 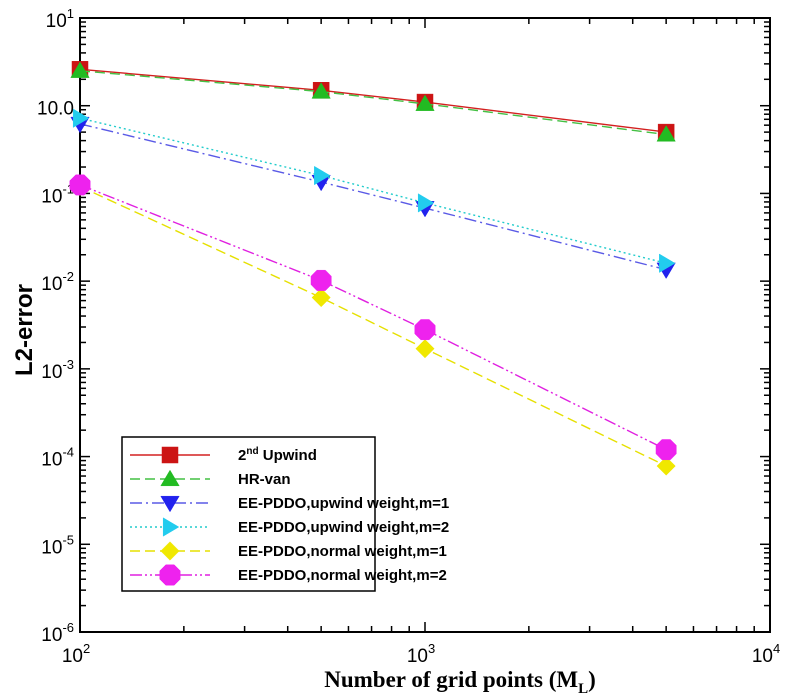 What do you see at coordinates (421, 654) in the screenshot?
I see `x-tick-label: 10³` at bounding box center [421, 654].